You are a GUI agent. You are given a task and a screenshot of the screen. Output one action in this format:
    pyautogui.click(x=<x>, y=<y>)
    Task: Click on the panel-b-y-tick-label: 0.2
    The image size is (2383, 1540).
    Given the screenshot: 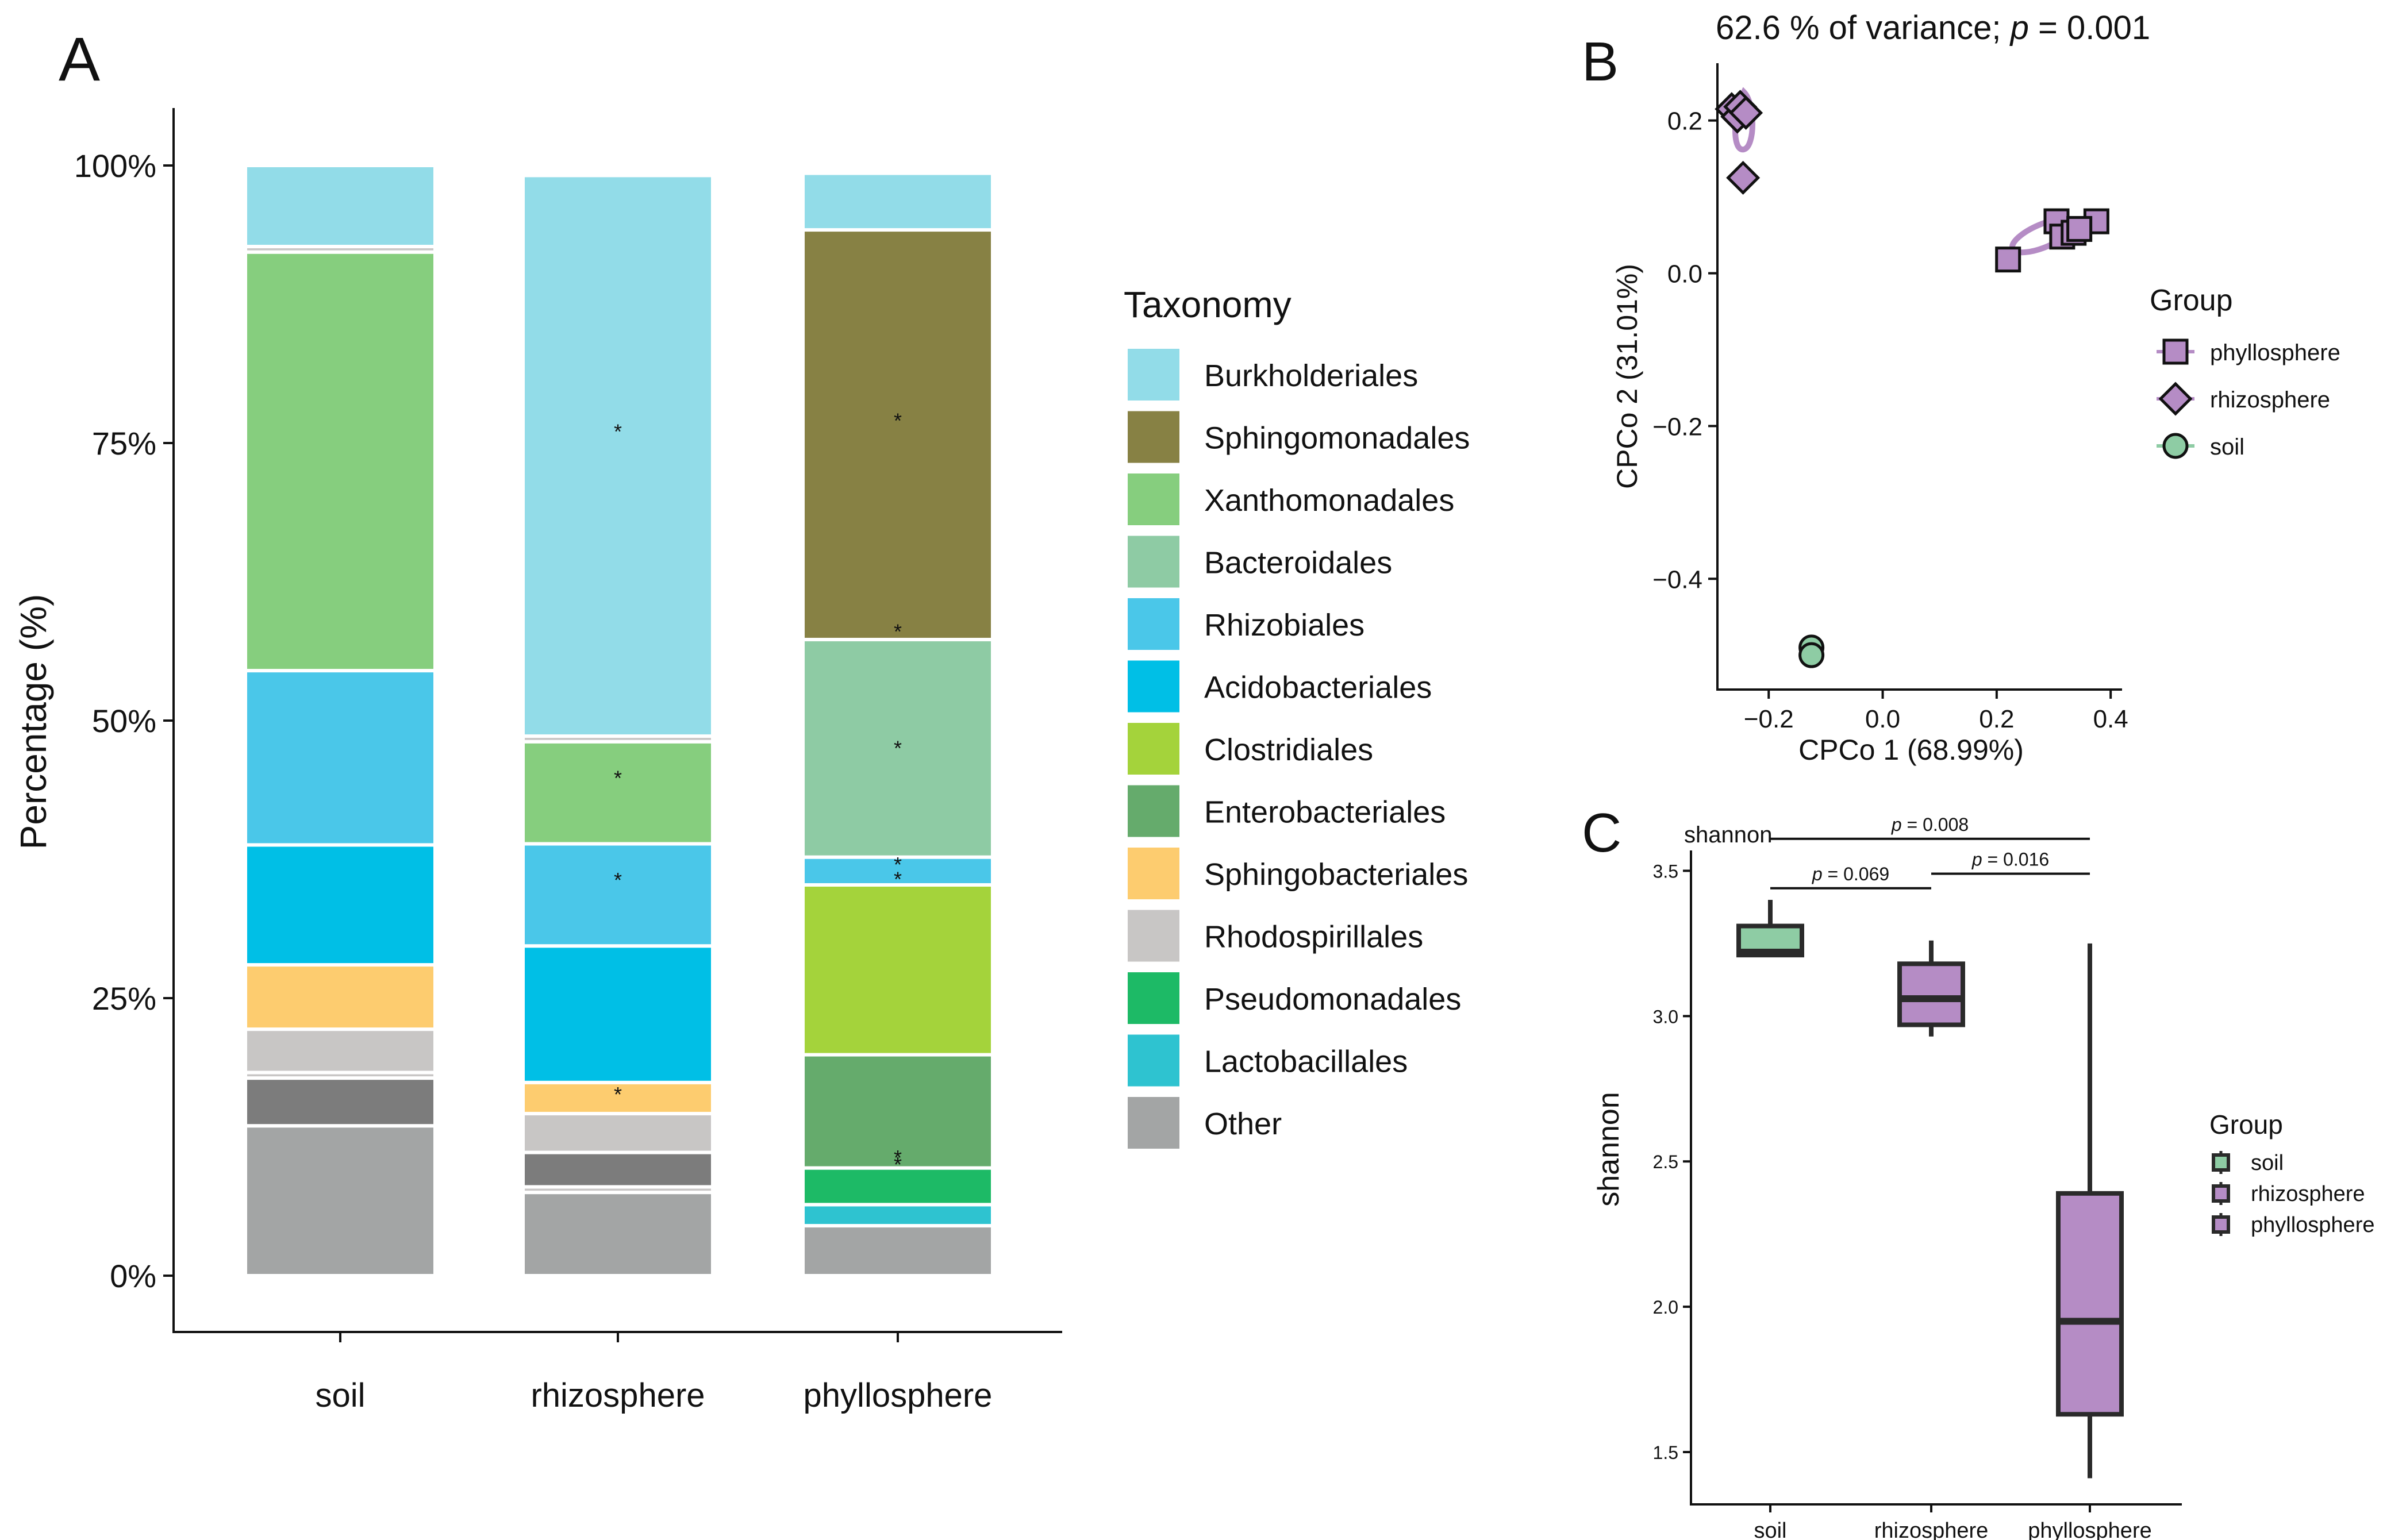 What is the action you would take?
    pyautogui.click(x=1684, y=121)
    